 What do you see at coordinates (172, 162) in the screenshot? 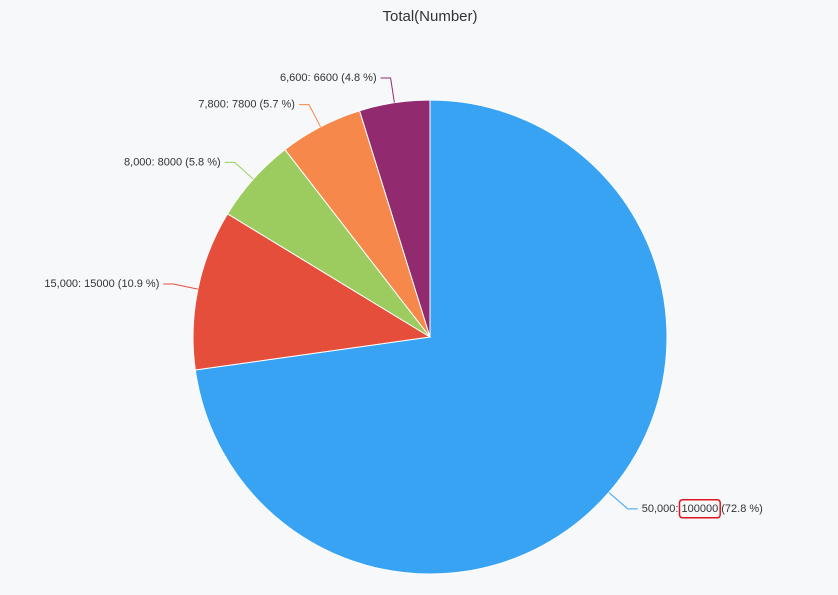
I see `data-label: 8,000: 8000 (5.8 %)` at bounding box center [172, 162].